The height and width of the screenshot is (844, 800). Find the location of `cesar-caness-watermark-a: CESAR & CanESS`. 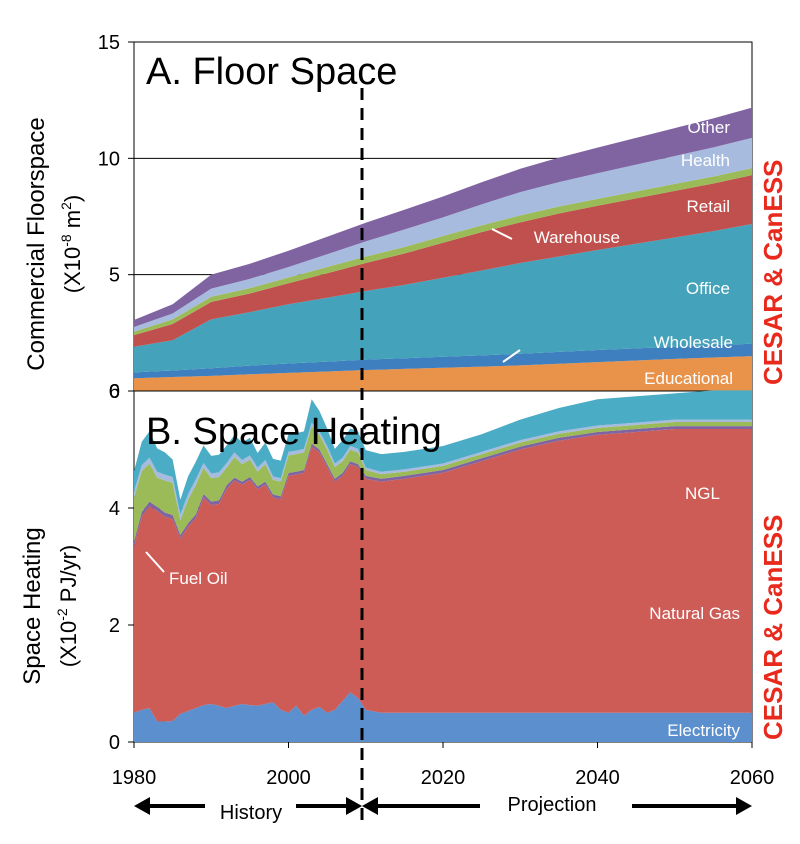

cesar-caness-watermark-a: CESAR & CanESS is located at coordinates (773, 272).